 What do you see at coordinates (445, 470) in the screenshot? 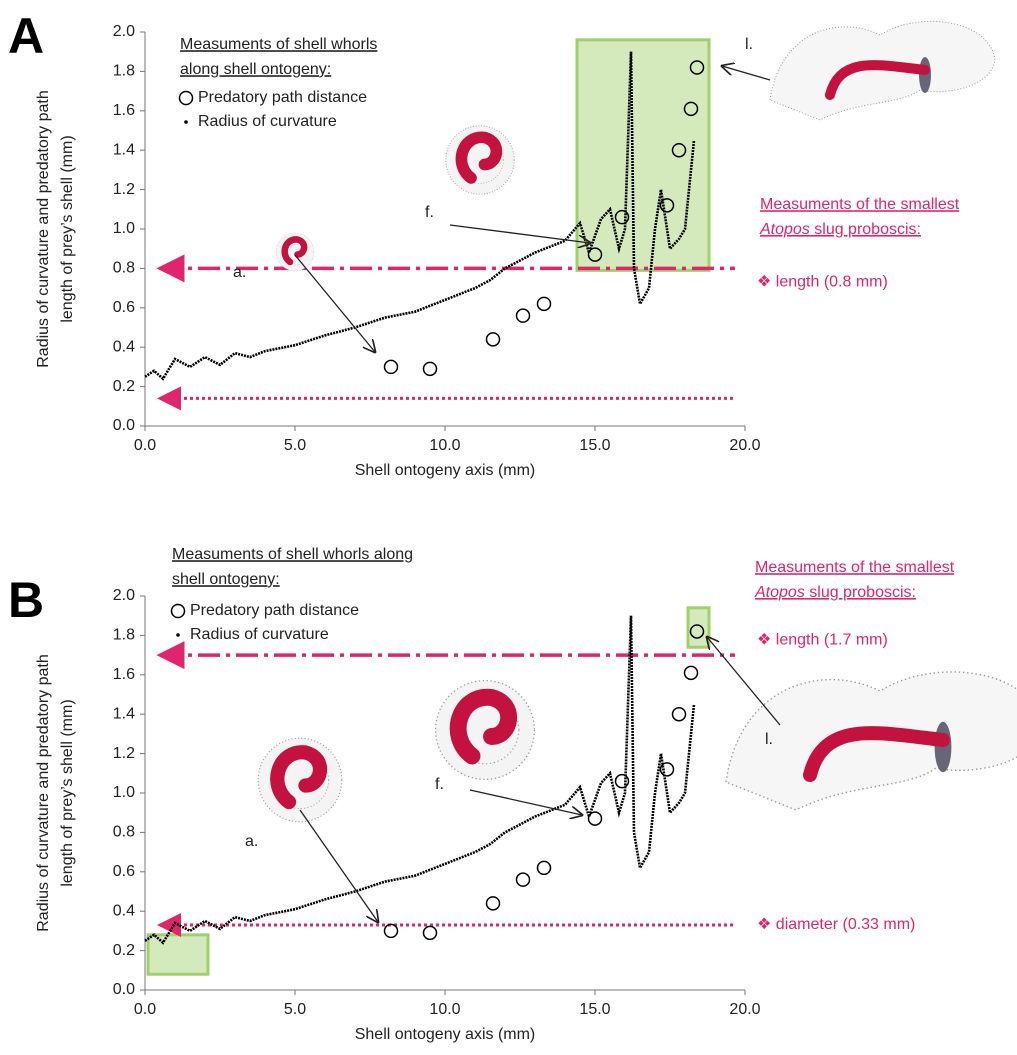
I see `x-axis-title: Shell ontogeny axis (mm)` at bounding box center [445, 470].